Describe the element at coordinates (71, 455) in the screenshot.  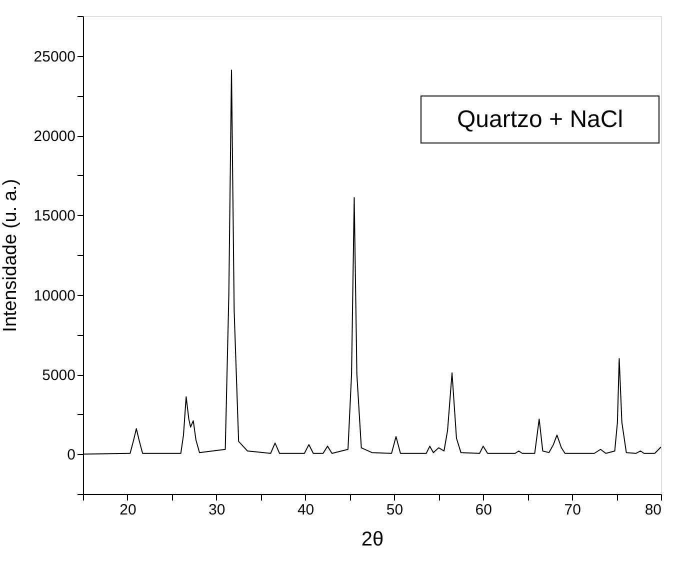
I see `y-tick-label: 0` at that location.